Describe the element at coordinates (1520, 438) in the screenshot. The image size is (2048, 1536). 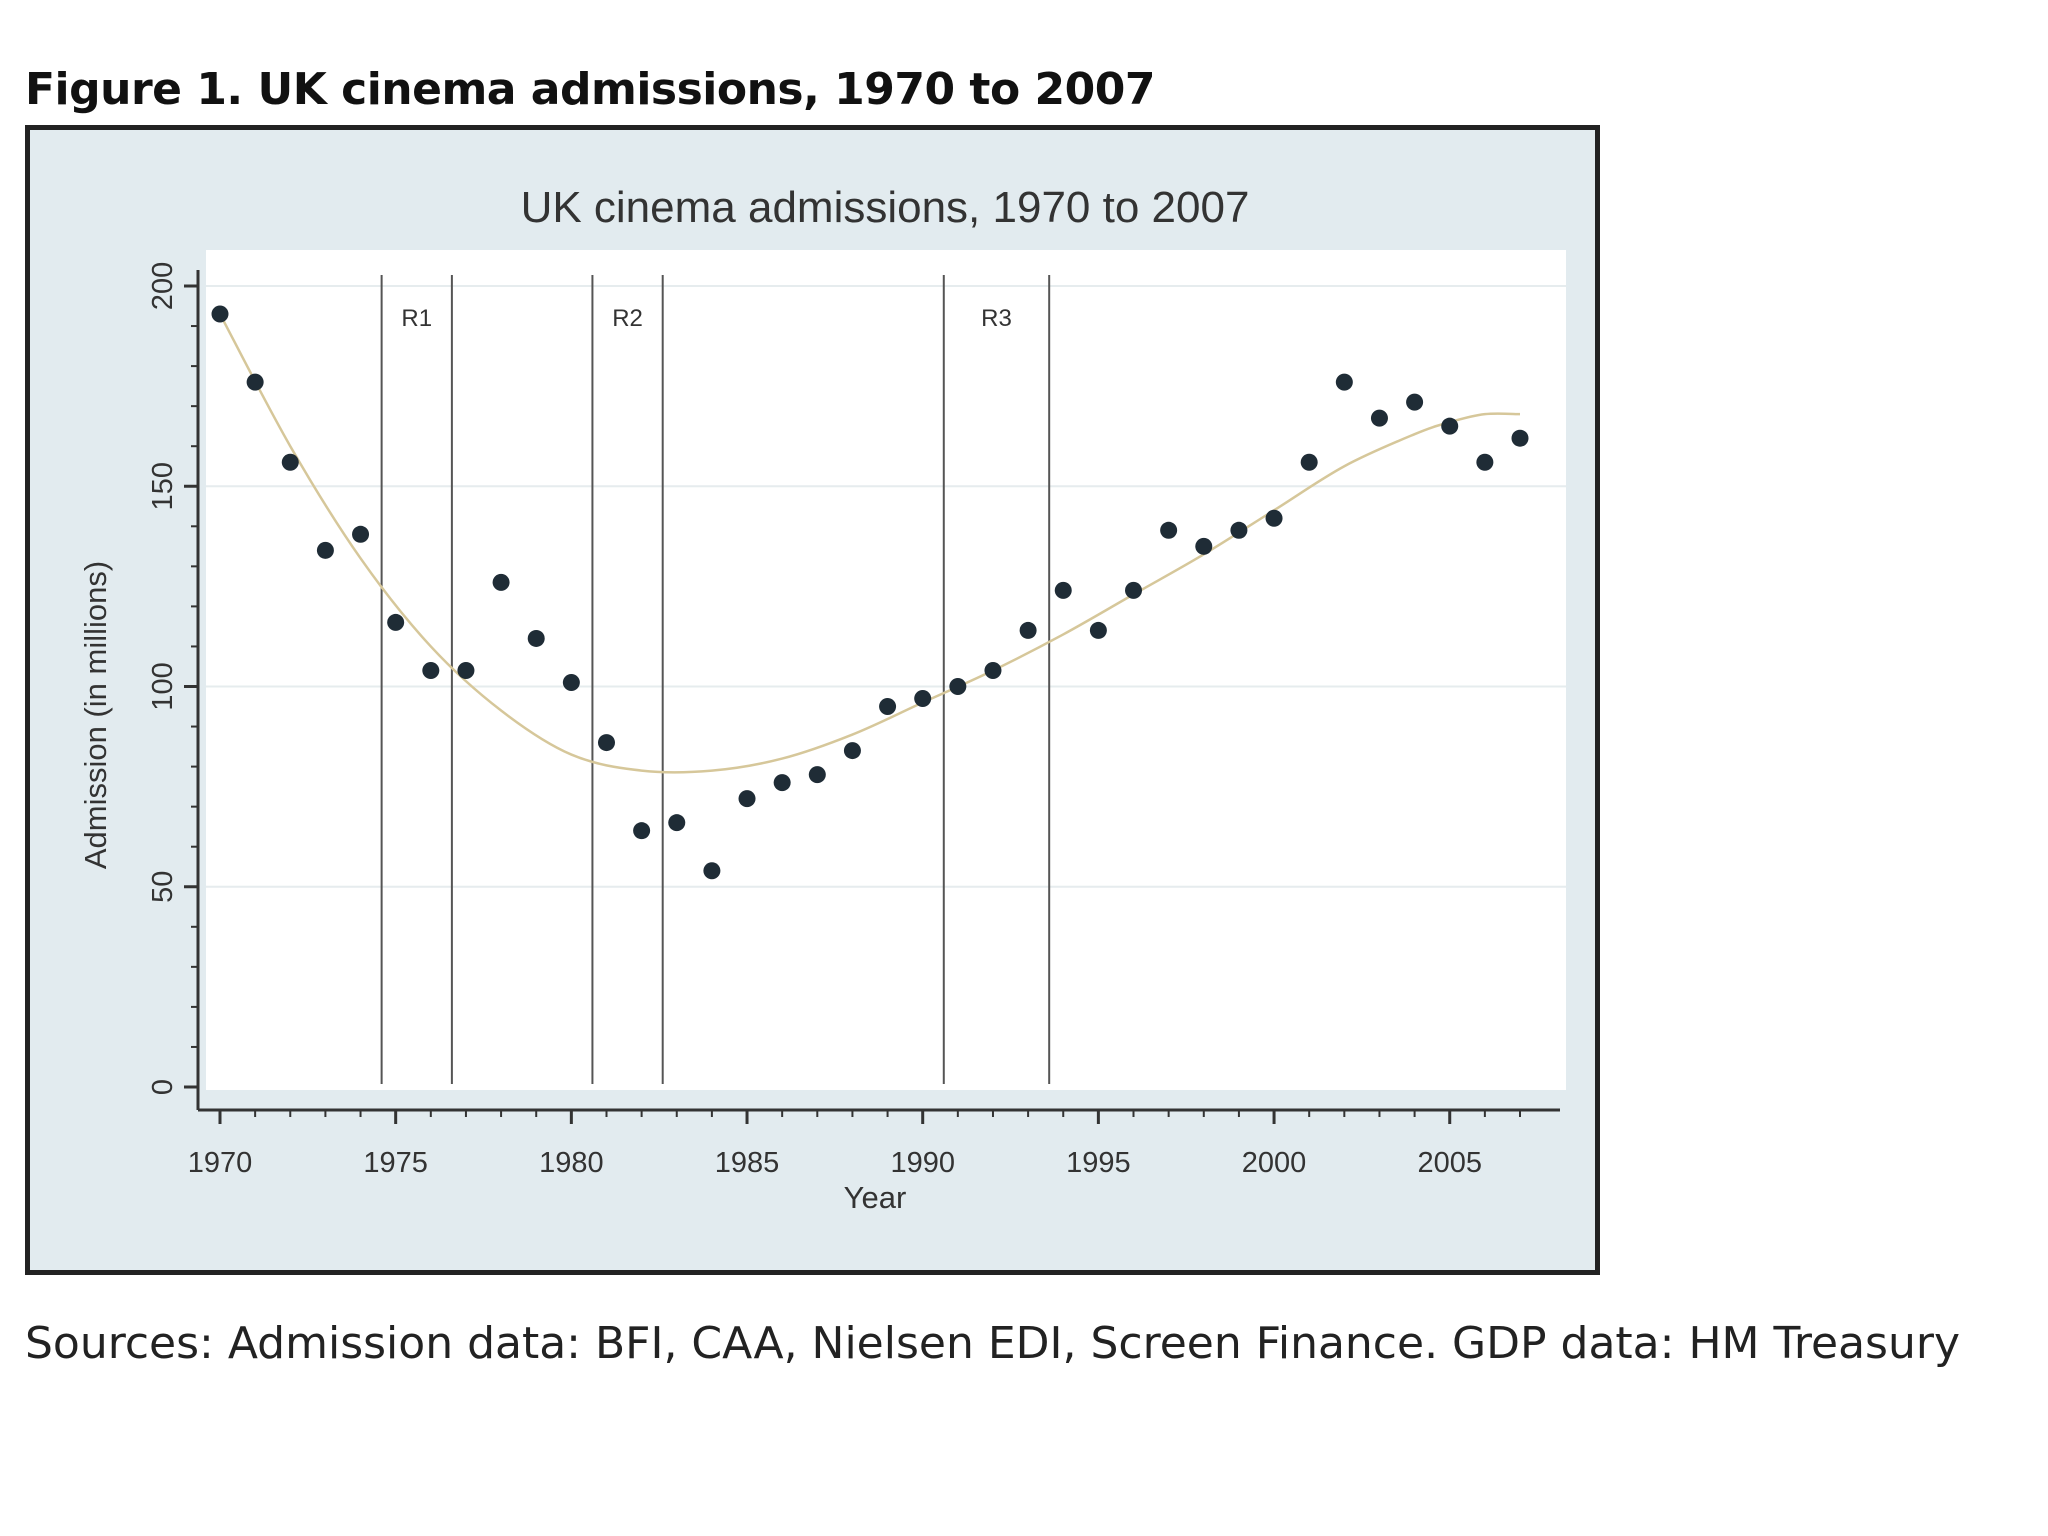
I see `data-point-2007` at that location.